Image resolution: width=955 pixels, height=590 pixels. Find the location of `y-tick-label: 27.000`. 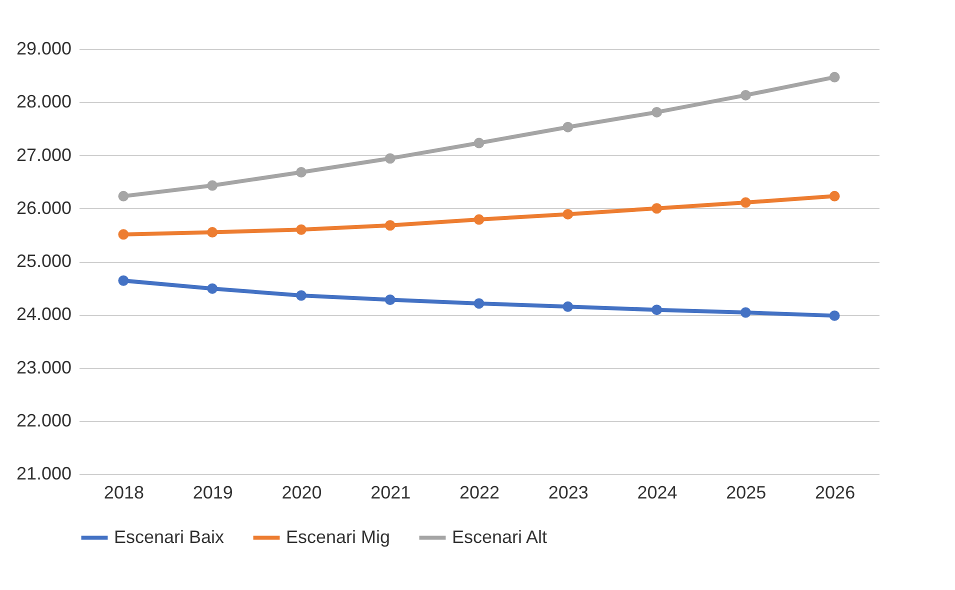

y-tick-label: 27.000 is located at coordinates (44, 154).